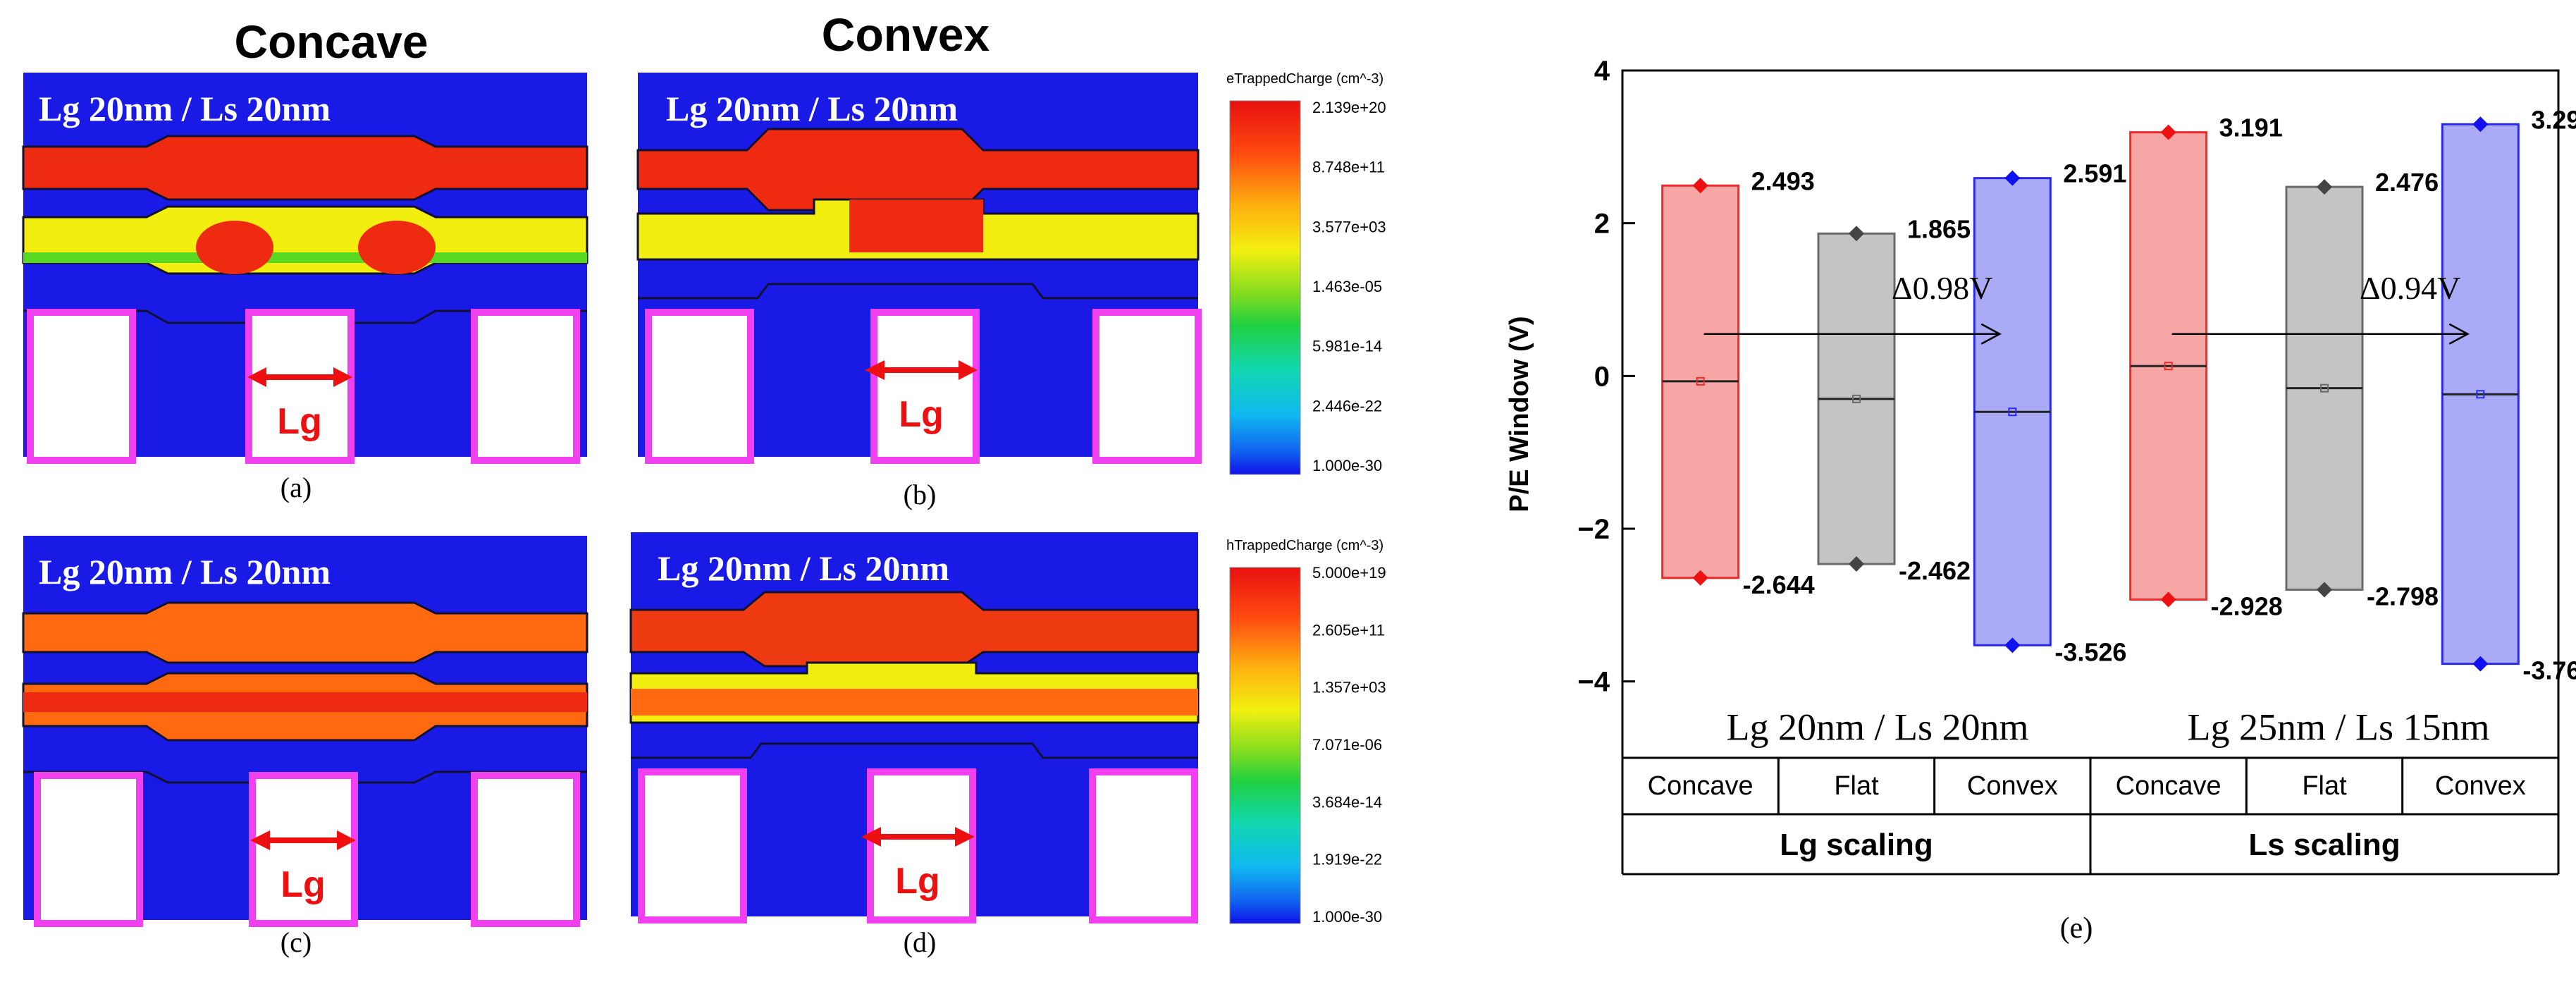 The image size is (2576, 982). What do you see at coordinates (919, 268) in the screenshot?
I see `panel-b: Lg Lg 20nm / Ls 20nm` at bounding box center [919, 268].